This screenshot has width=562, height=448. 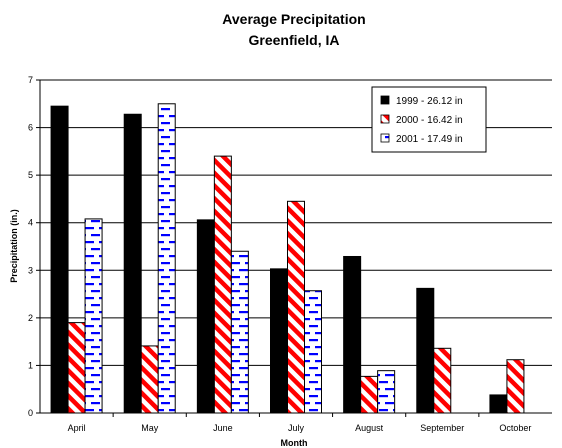 I want to click on x-tick-labels: April May June July August September October, so click(x=300, y=428).